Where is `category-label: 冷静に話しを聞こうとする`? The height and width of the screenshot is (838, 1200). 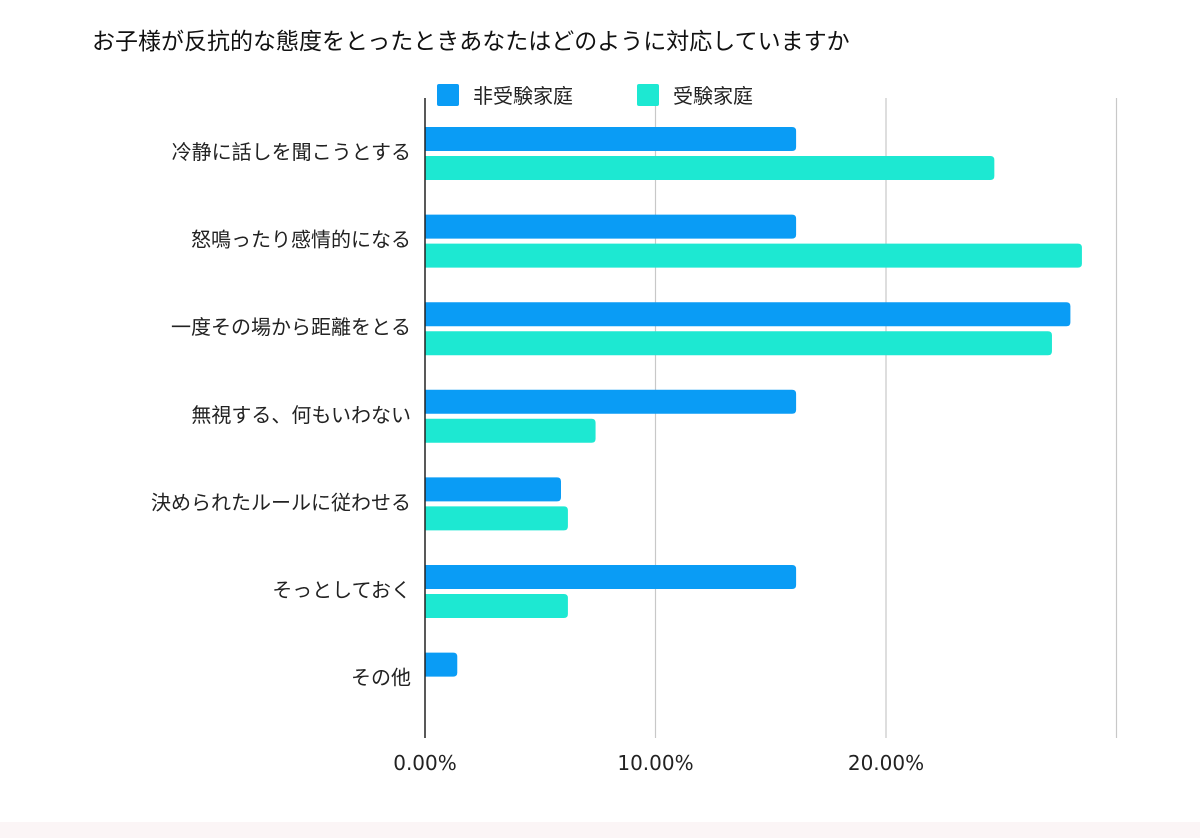
category-label: 冷静に話しを聞こうとする is located at coordinates (291, 152).